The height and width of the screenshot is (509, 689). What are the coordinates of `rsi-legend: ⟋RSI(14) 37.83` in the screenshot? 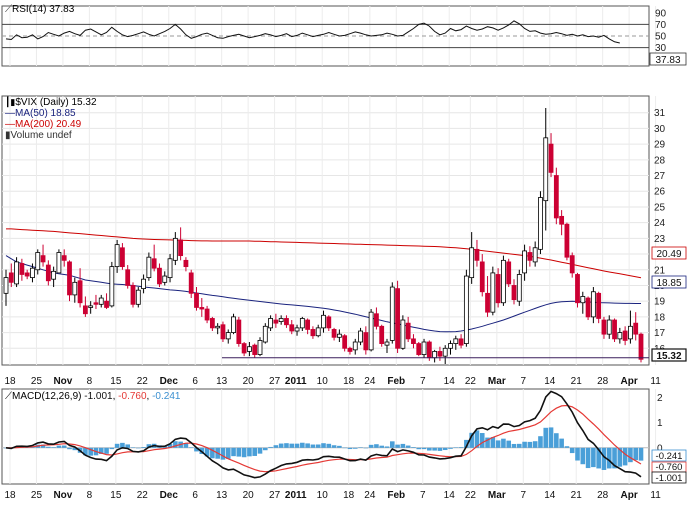 It's located at (39, 9).